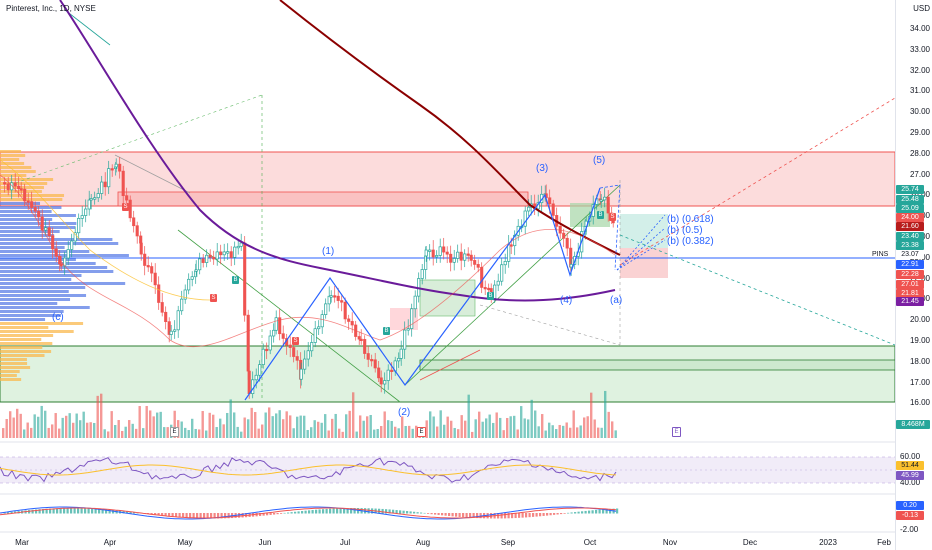  Describe the element at coordinates (910, 505) in the screenshot. I see `macd-tag: 0.20` at that location.